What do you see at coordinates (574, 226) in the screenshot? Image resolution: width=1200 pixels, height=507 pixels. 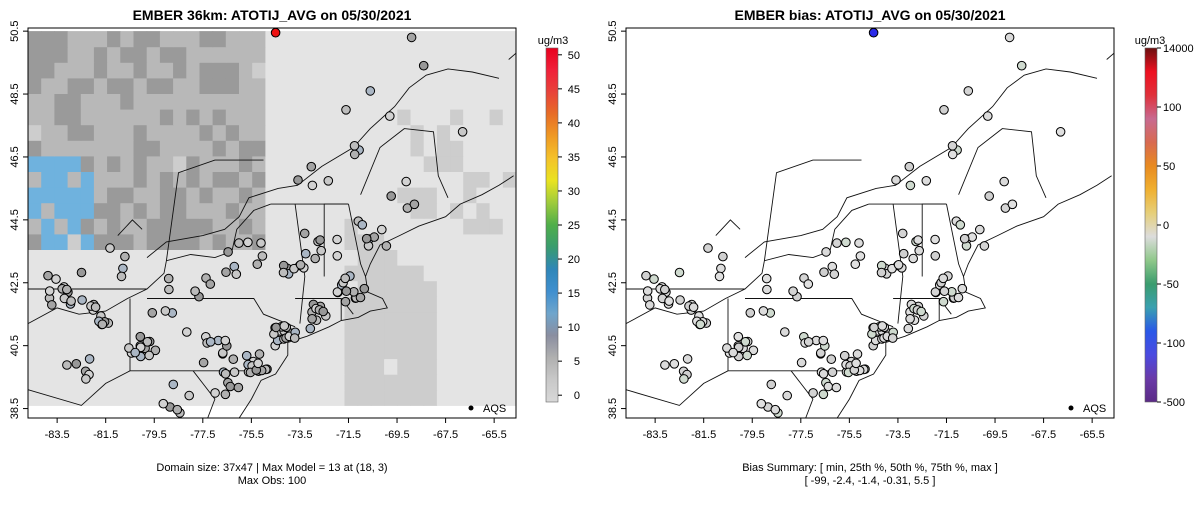 I see `colorbar-tick-label: 25` at bounding box center [574, 226].